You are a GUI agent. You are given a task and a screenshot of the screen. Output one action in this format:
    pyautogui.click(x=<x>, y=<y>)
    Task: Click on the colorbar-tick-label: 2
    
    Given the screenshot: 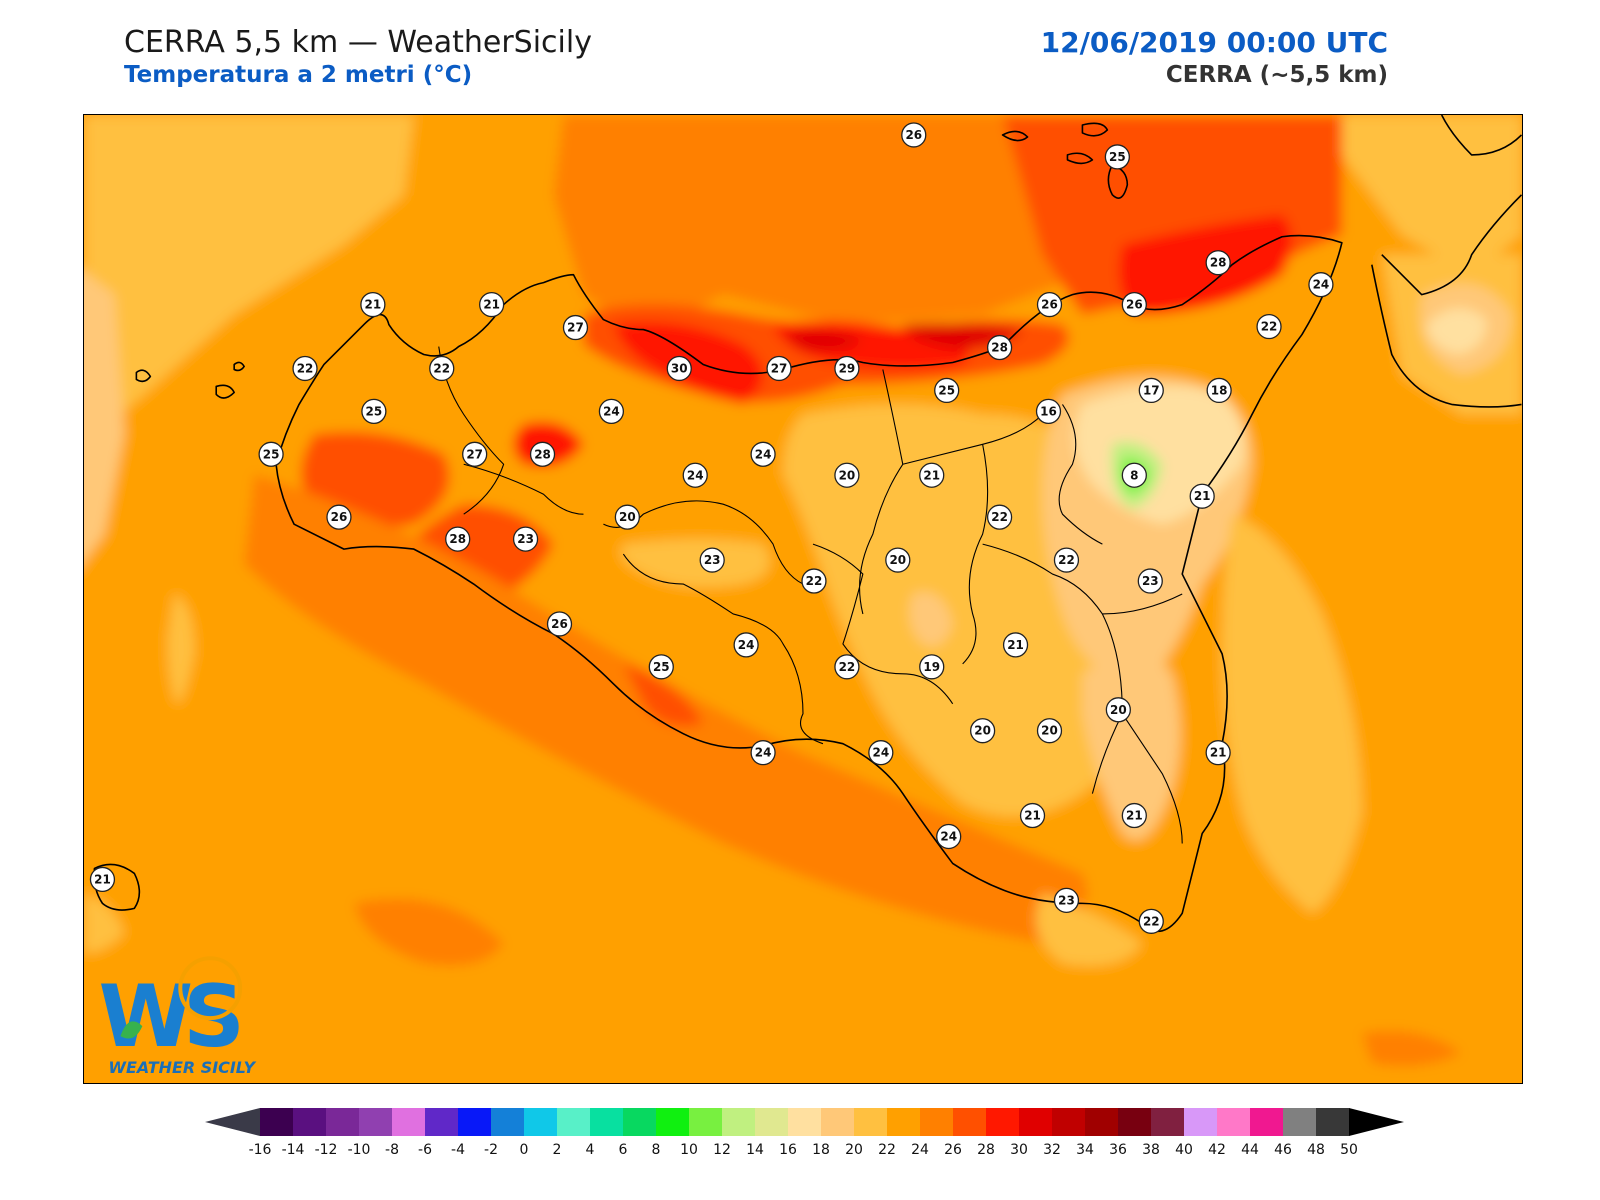 What is the action you would take?
    pyautogui.click(x=557, y=1150)
    